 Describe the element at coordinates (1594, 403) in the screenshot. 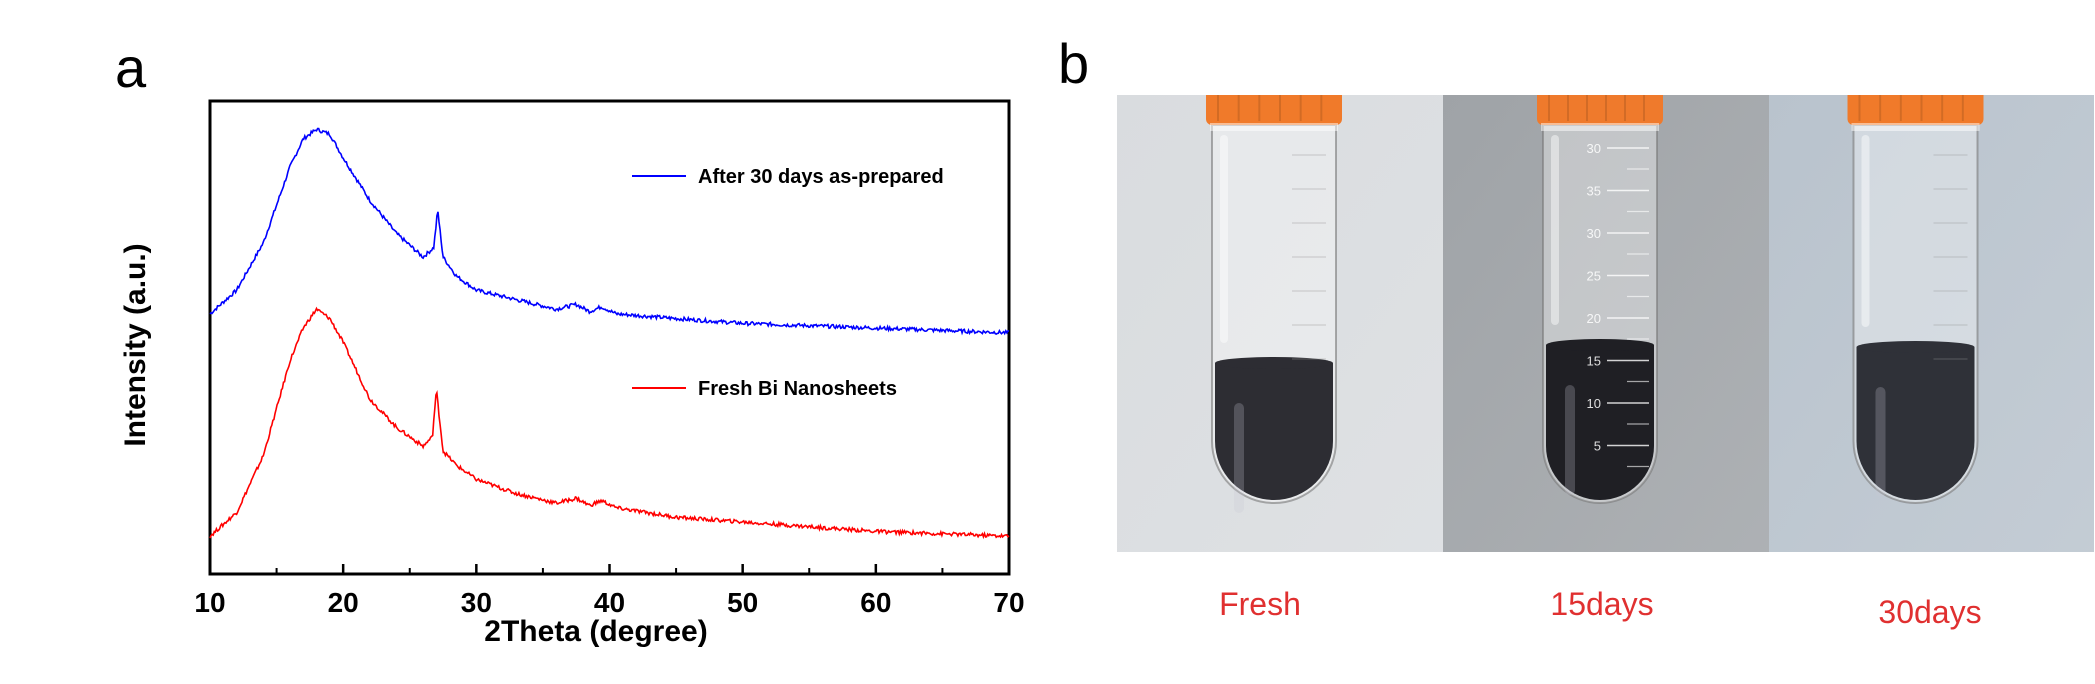

I see `scale-label-6: 10` at that location.